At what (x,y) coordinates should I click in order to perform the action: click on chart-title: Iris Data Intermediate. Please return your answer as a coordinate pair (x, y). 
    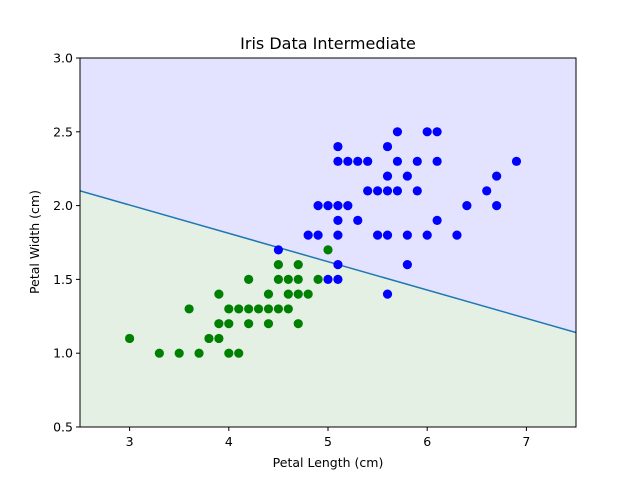
    Looking at the image, I should click on (328, 43).